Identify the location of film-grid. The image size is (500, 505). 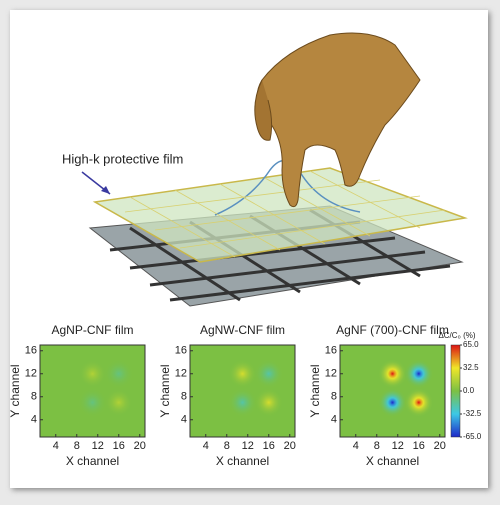
(285, 214).